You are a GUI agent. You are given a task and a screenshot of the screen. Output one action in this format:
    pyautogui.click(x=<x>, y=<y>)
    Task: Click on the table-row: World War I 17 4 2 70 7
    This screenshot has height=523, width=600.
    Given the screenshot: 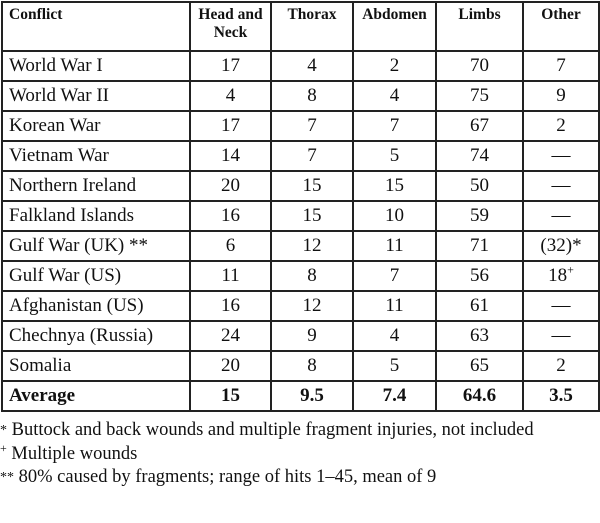 What is the action you would take?
    pyautogui.click(x=300, y=66)
    